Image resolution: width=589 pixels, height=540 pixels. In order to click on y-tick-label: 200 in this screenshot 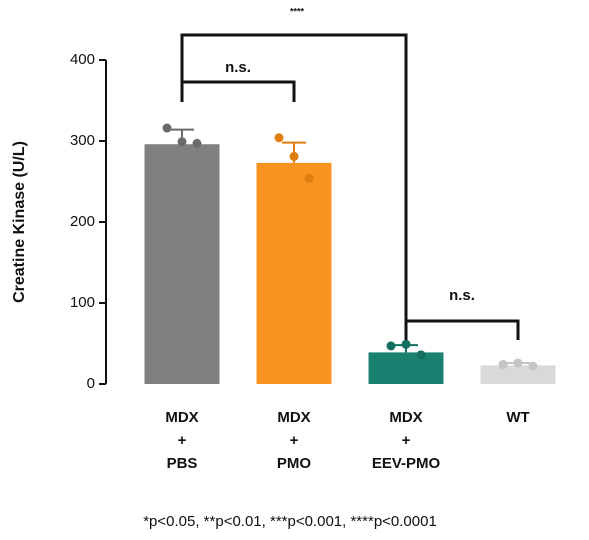, I will do `click(82, 221)`.